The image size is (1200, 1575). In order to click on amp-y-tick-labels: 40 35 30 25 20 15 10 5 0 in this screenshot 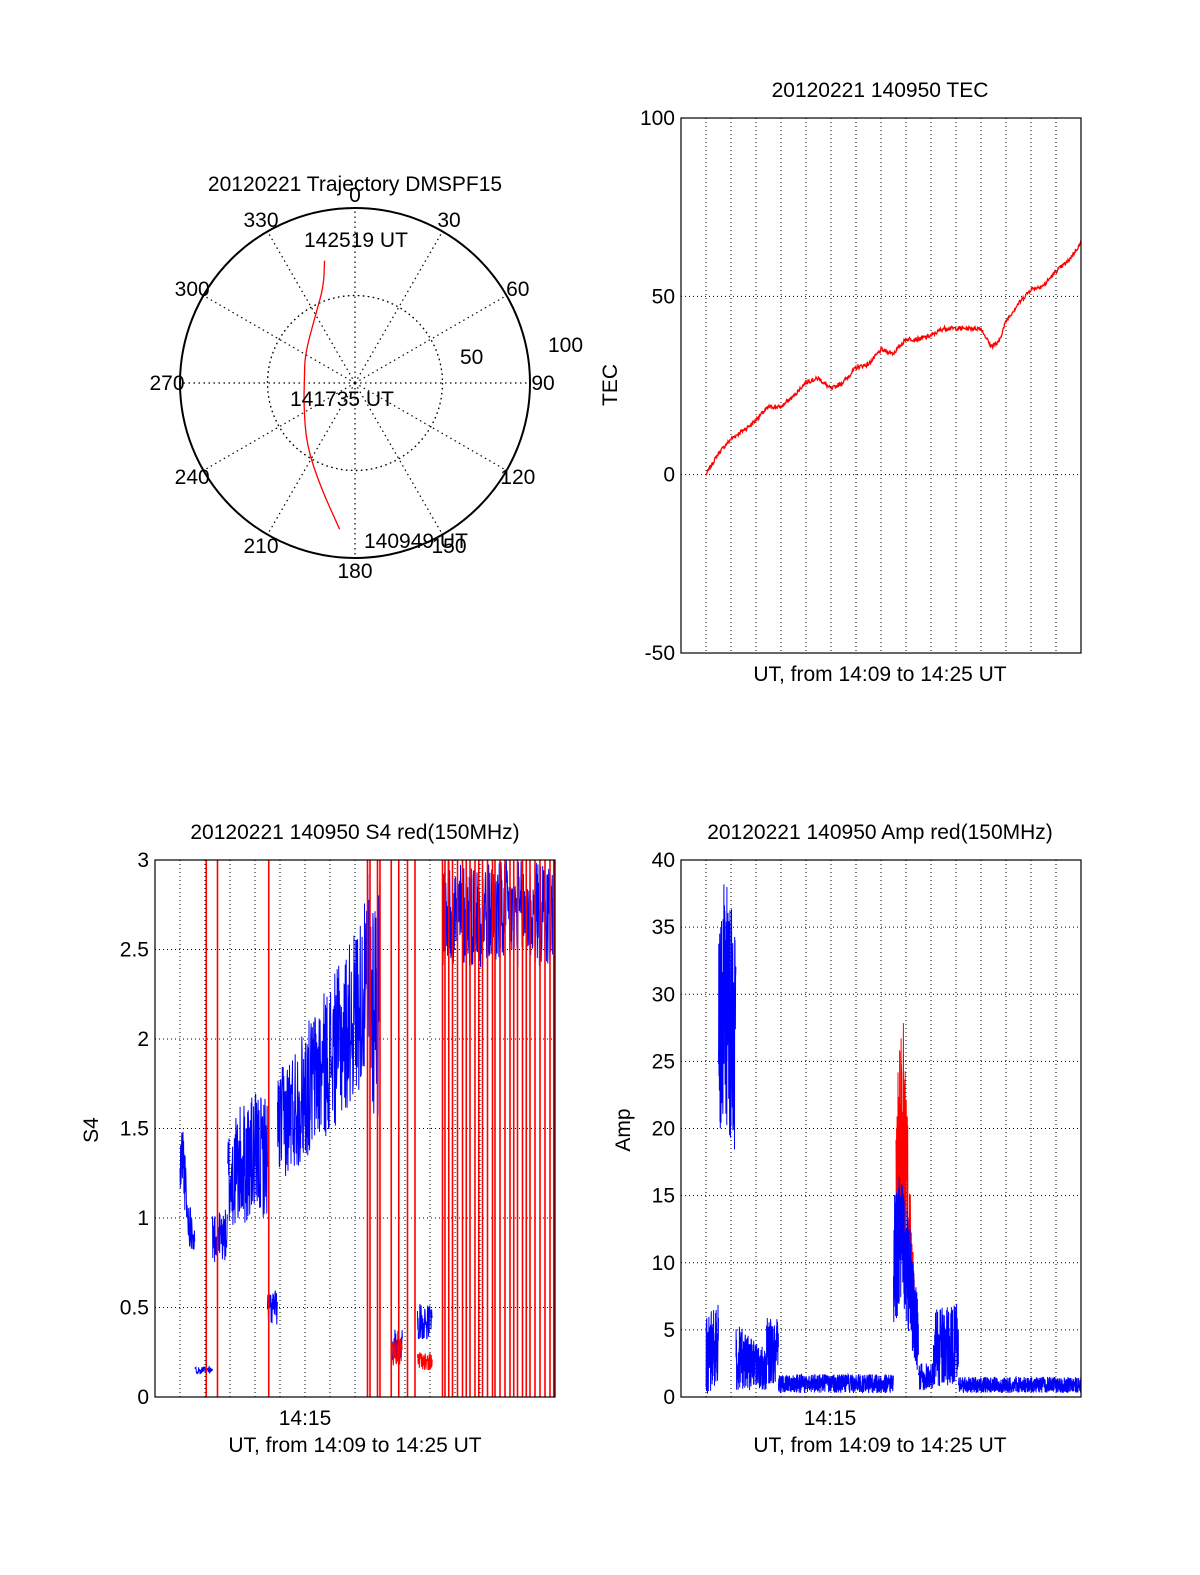, I will do `click(663, 1129)`.